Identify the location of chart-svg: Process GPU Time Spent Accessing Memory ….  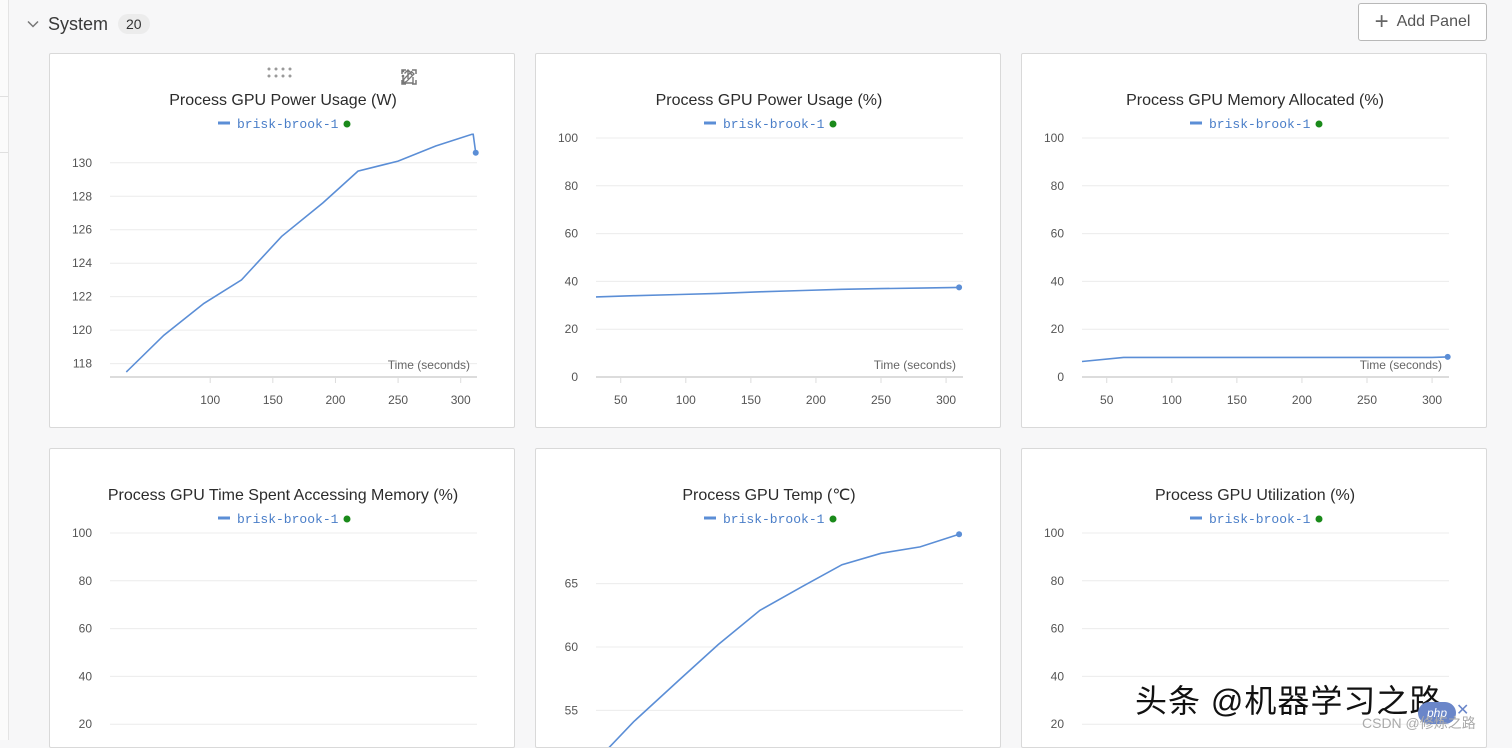
(274, 609).